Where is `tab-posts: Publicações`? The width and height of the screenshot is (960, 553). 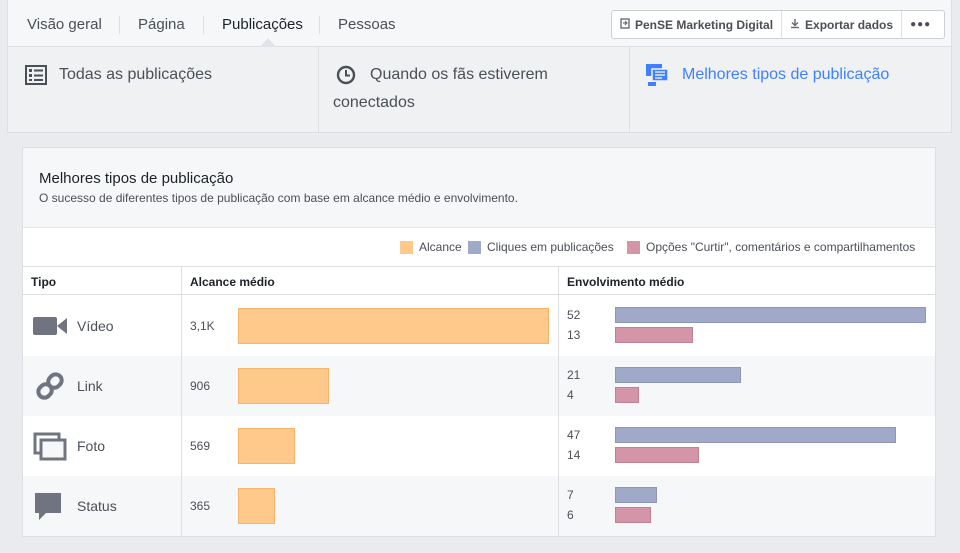 tab-posts: Publicações is located at coordinates (262, 24).